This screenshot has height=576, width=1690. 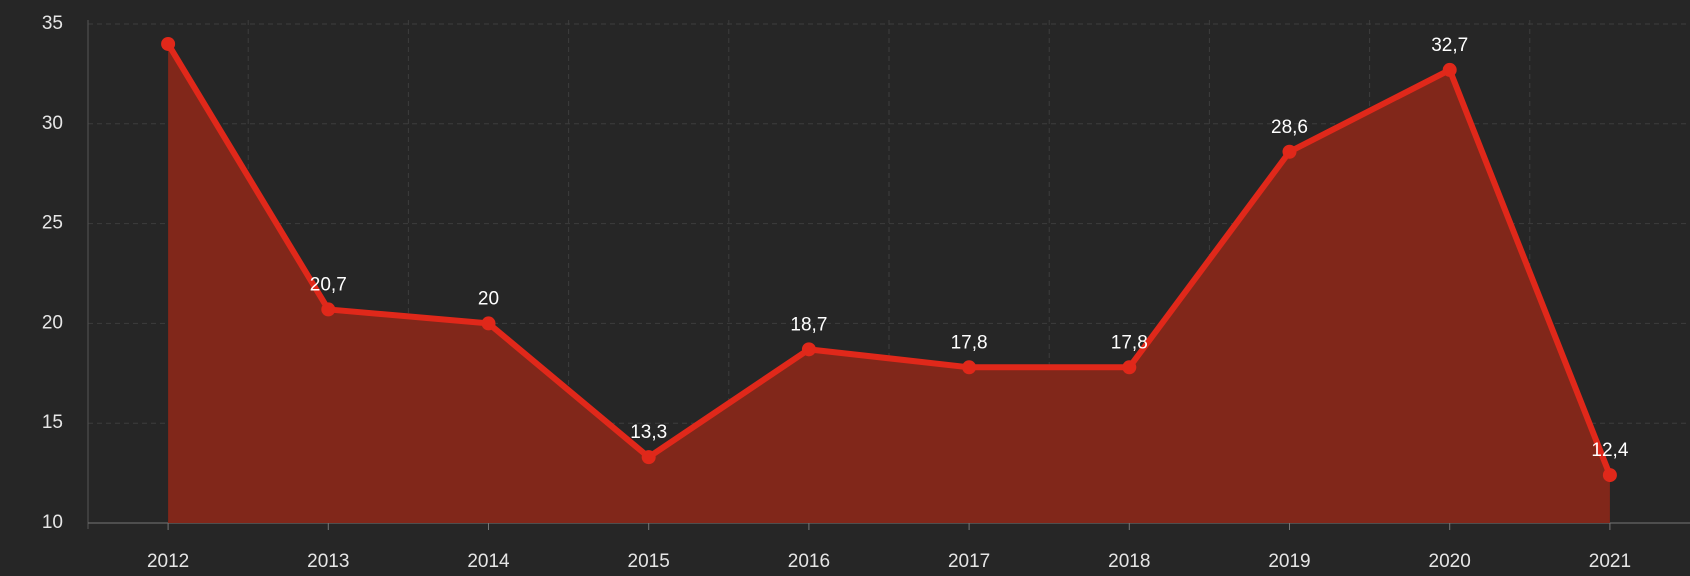 What do you see at coordinates (809, 561) in the screenshot?
I see `x-tick-label: 2016` at bounding box center [809, 561].